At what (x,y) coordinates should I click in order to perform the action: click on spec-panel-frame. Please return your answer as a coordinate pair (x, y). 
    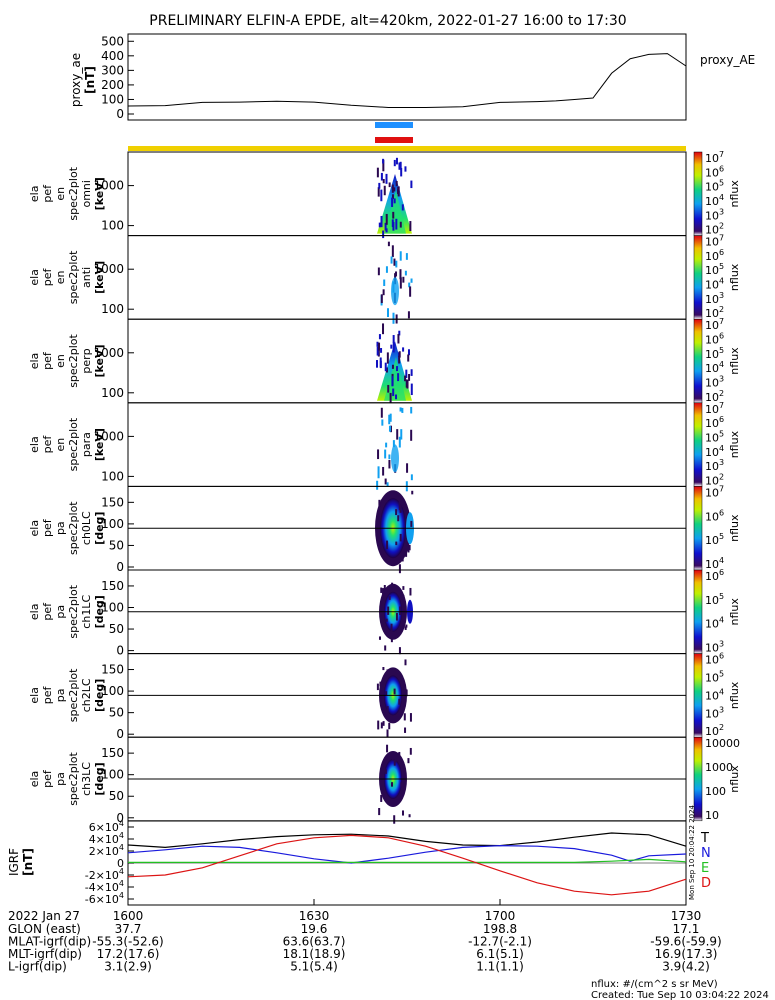
    Looking at the image, I should click on (407, 444).